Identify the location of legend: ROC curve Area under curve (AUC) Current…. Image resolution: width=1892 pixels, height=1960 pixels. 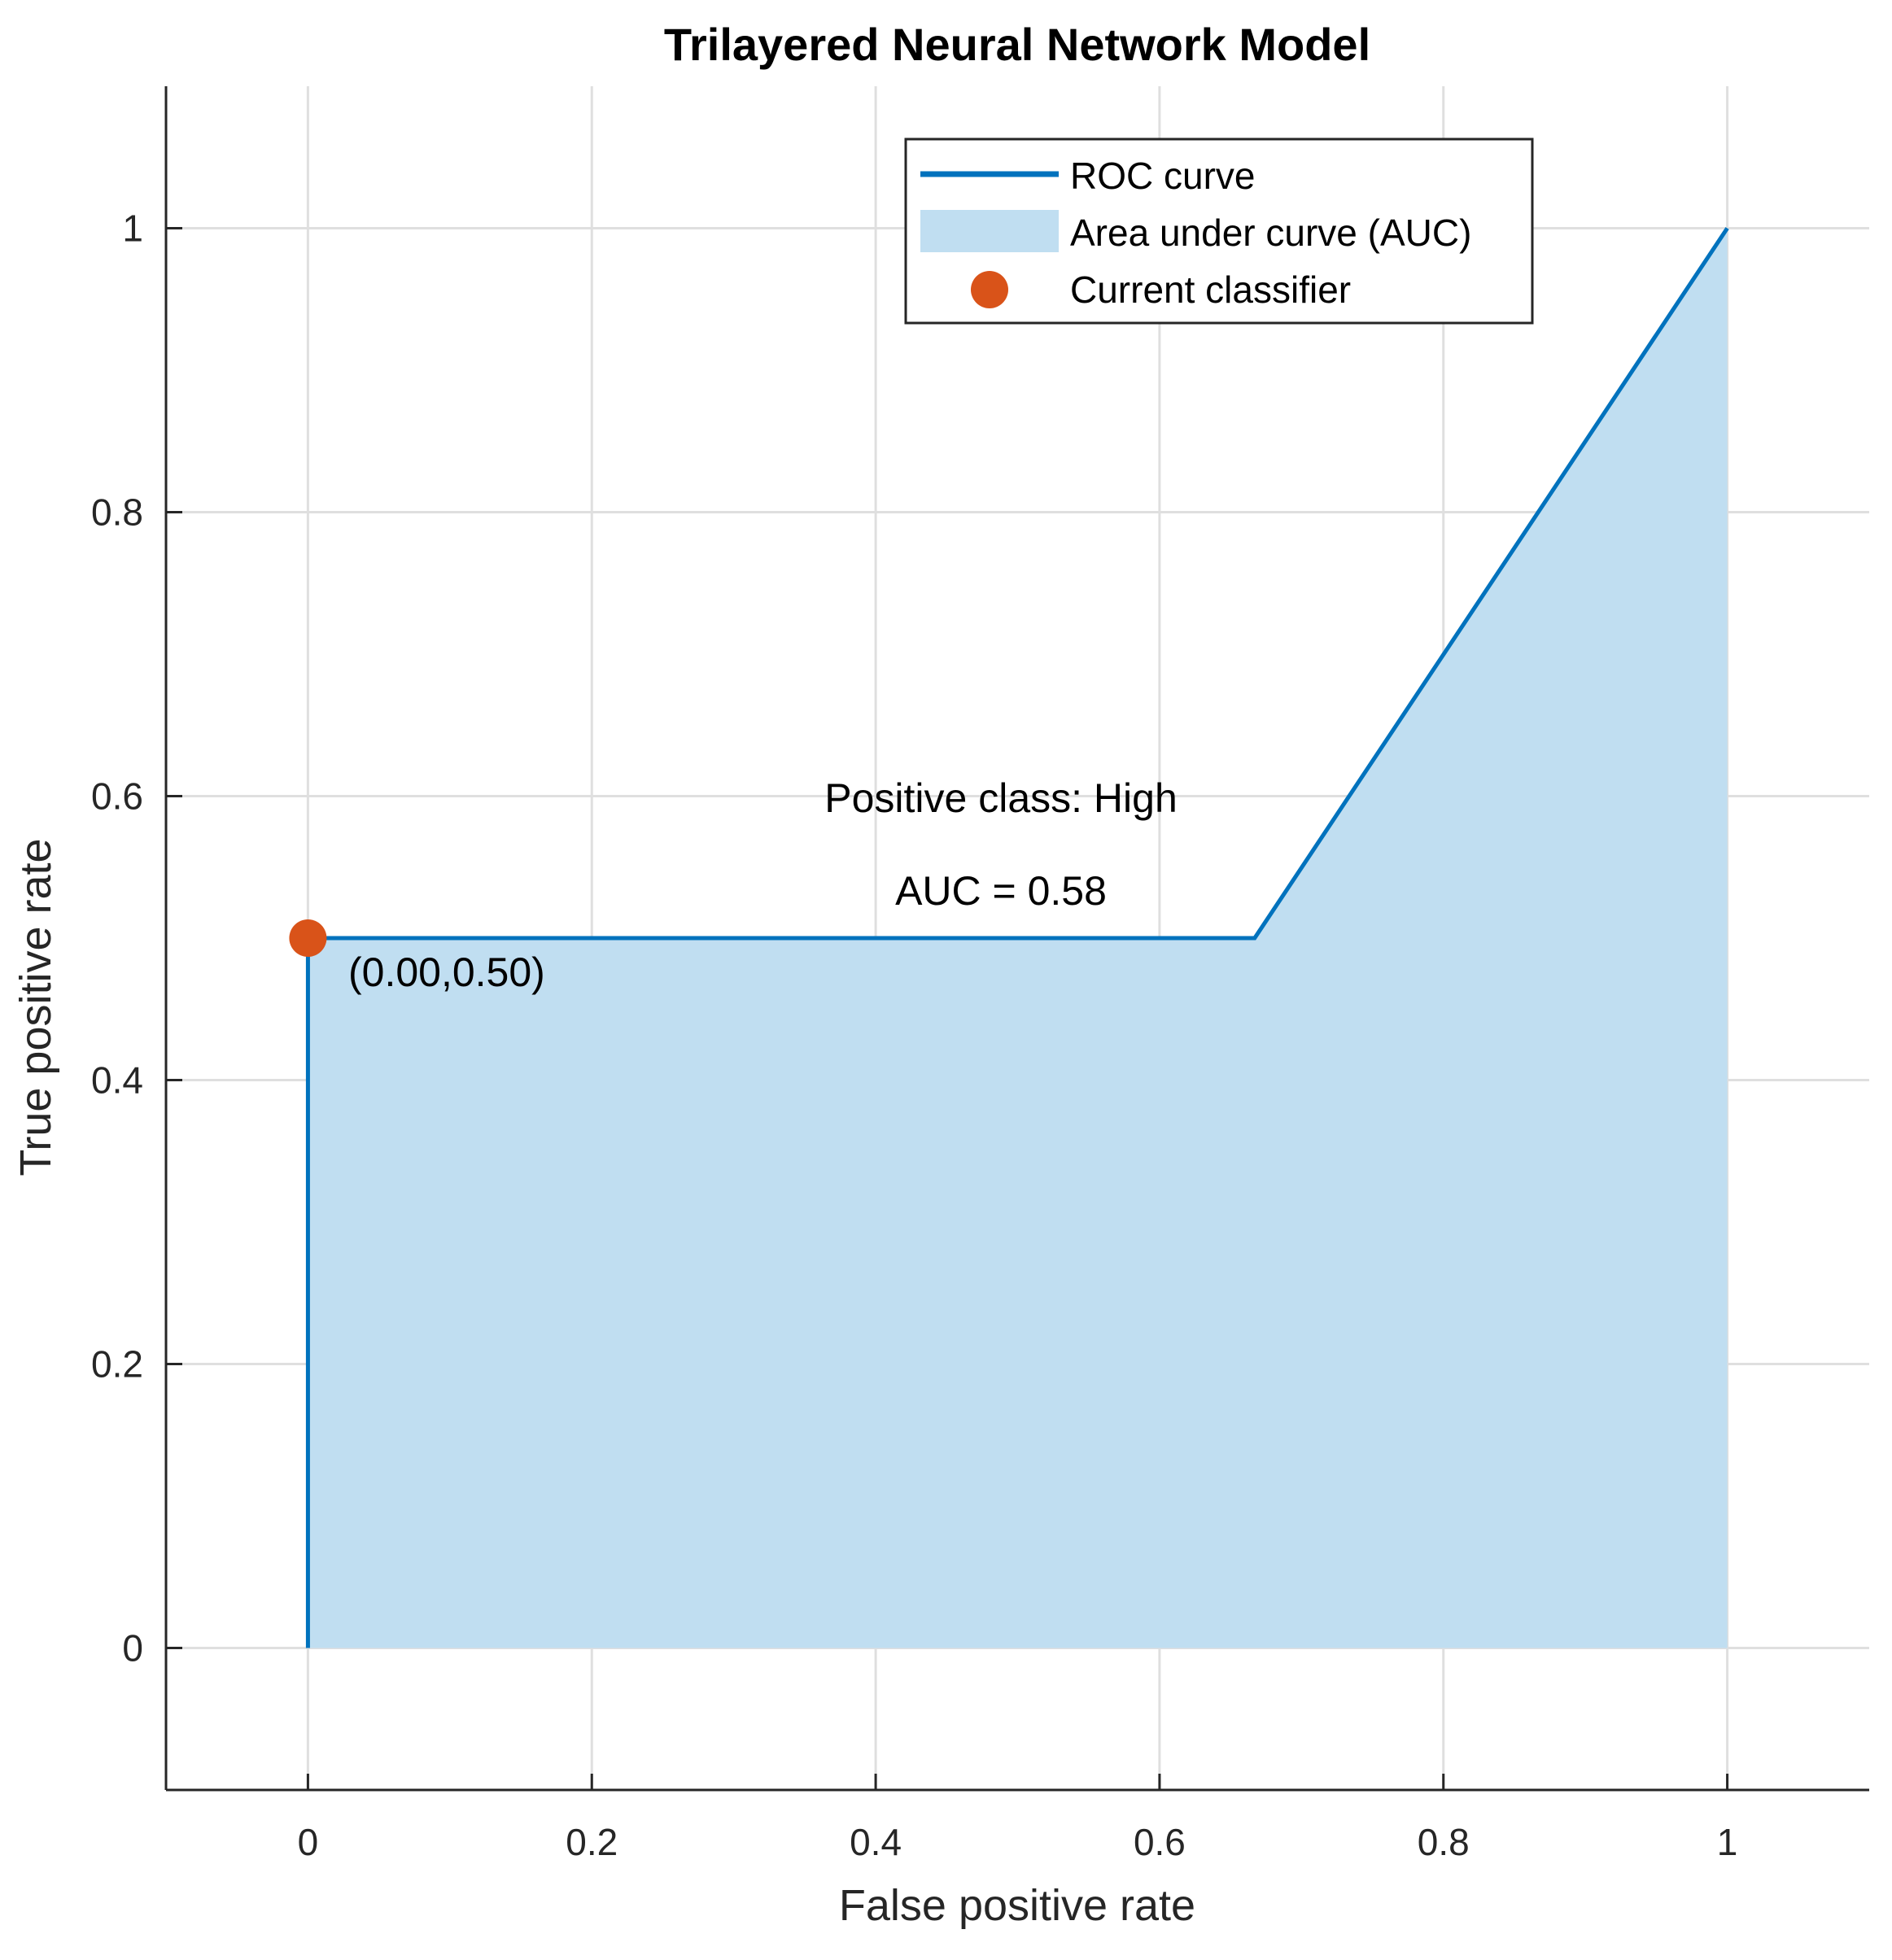
(1219, 231).